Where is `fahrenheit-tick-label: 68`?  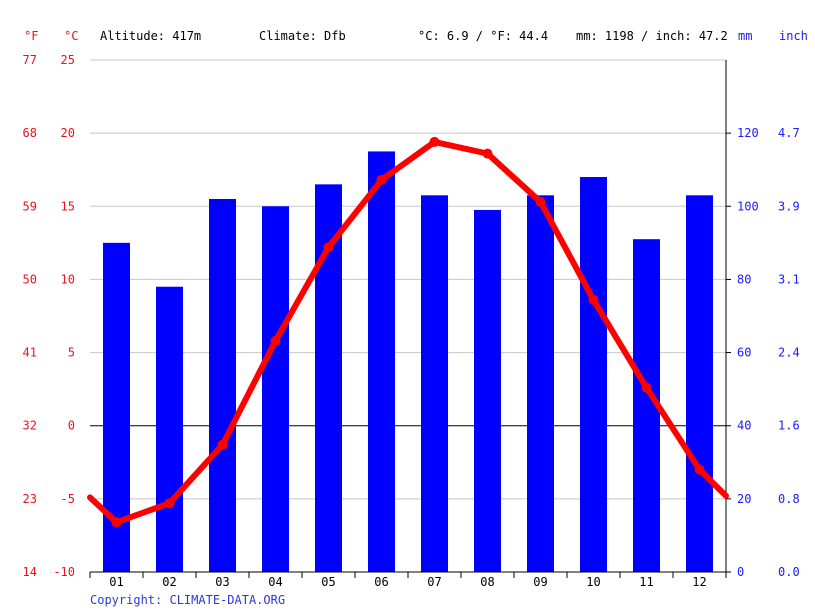 fahrenheit-tick-label: 68 is located at coordinates (30, 133).